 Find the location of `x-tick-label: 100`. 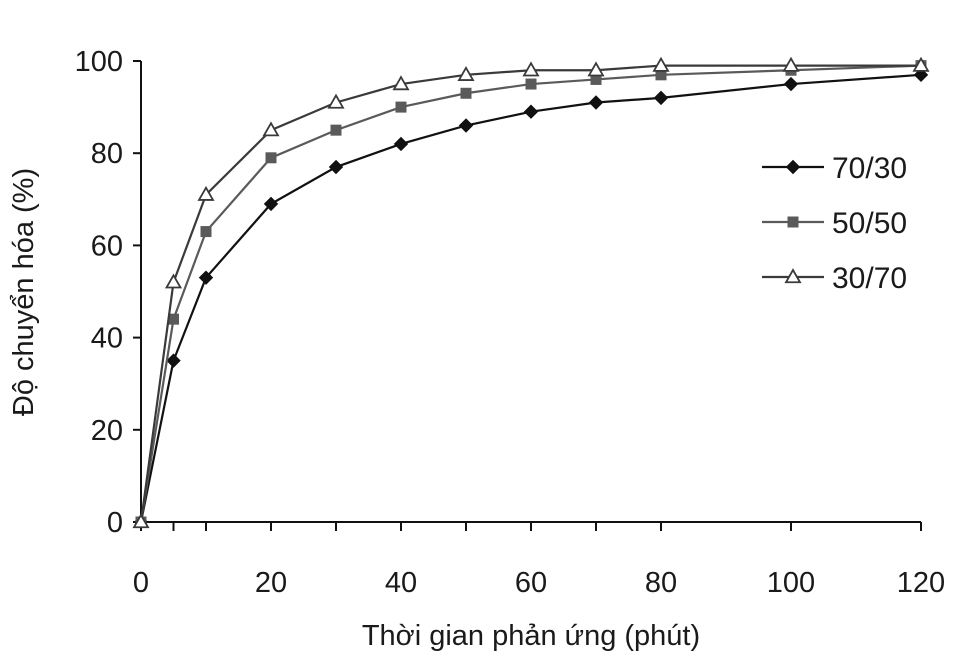

x-tick-label: 100 is located at coordinates (791, 583).